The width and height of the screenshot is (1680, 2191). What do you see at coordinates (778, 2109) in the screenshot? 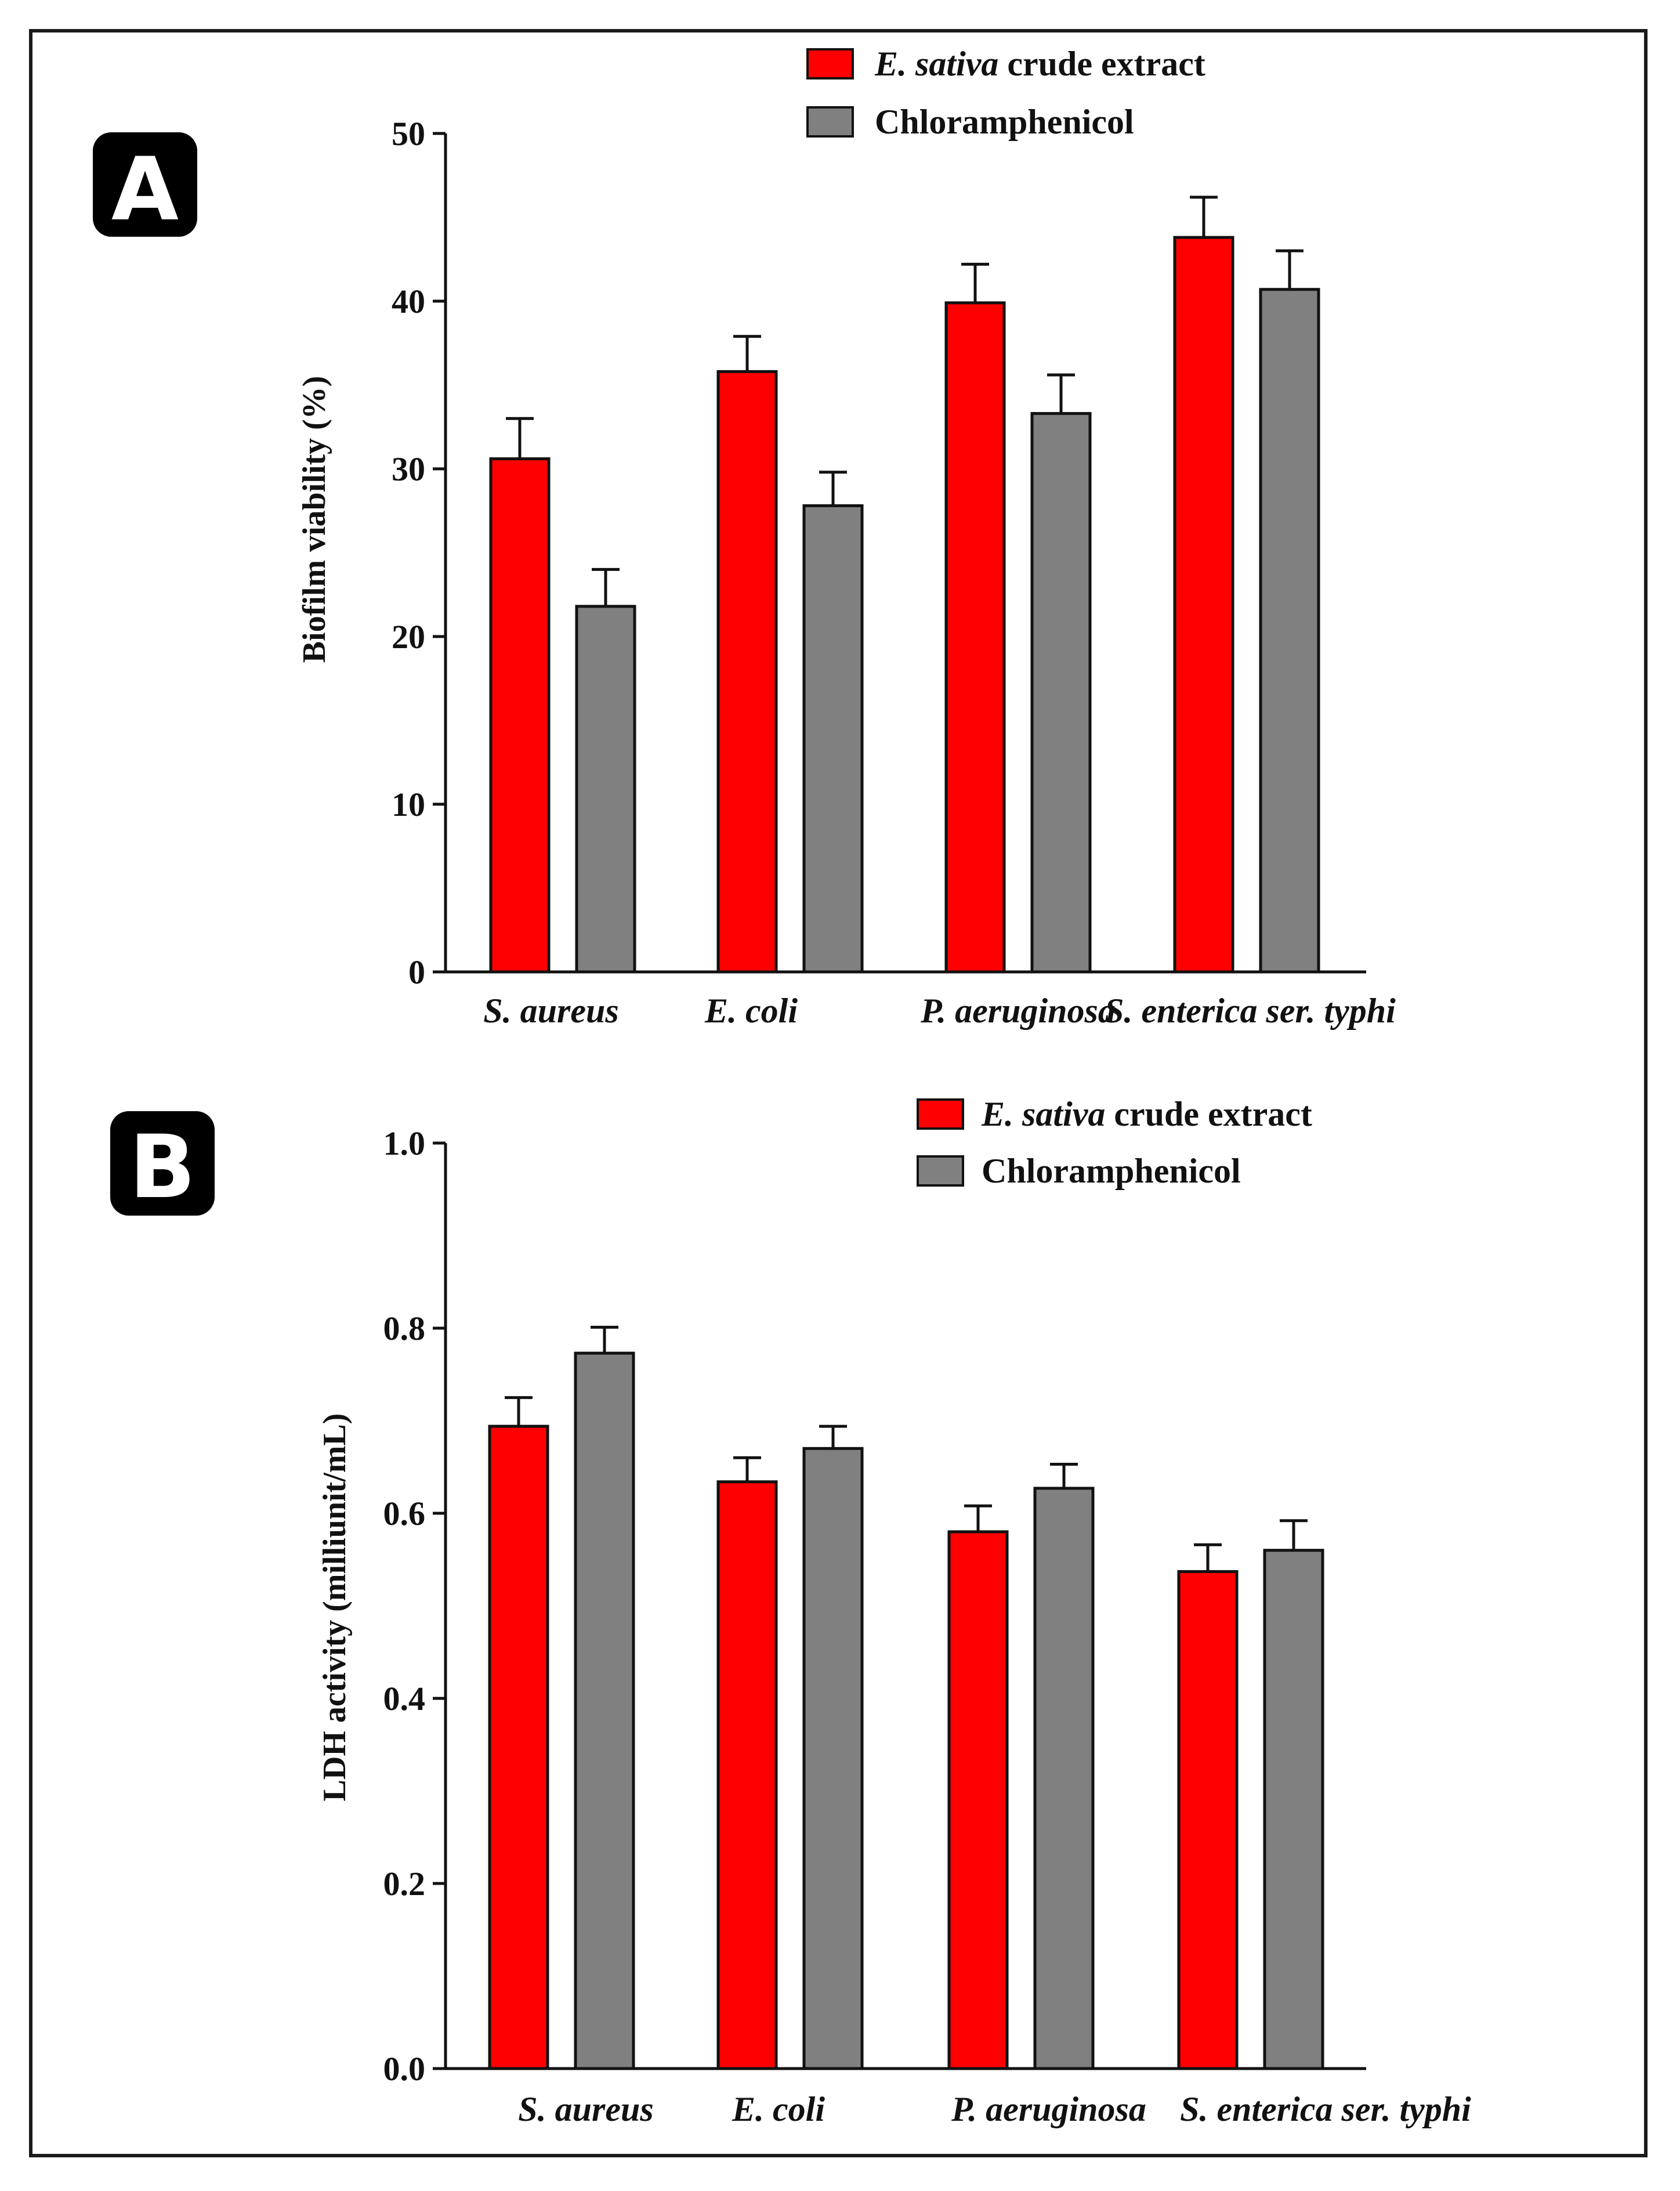
I see `panel-b-category-label: E. coli` at bounding box center [778, 2109].